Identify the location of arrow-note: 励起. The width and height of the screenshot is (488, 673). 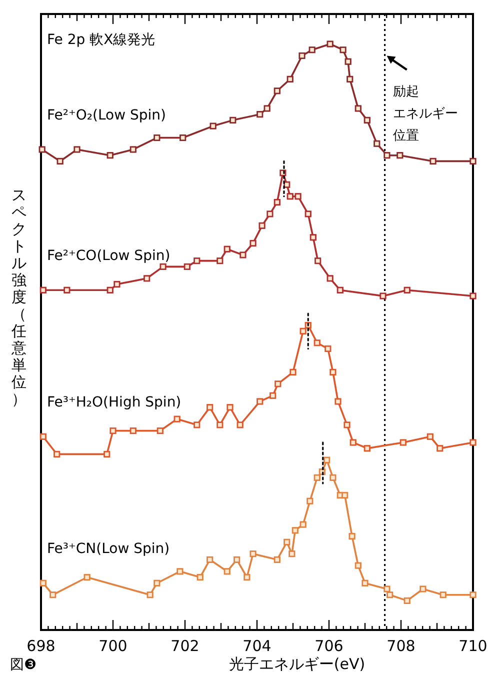
(402, 78).